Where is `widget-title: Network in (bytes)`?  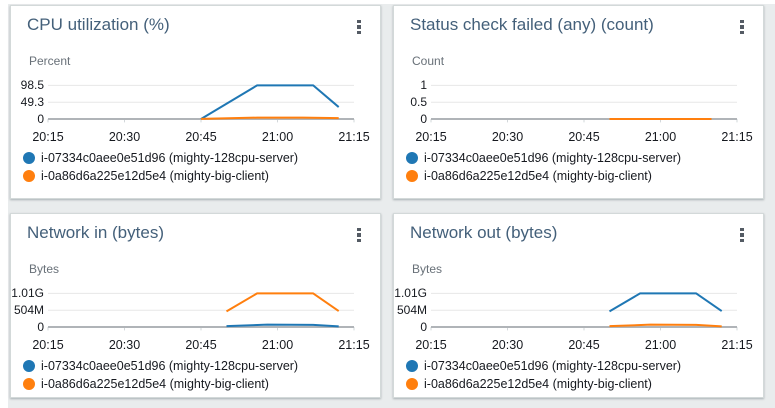 widget-title: Network in (bytes) is located at coordinates (95, 232).